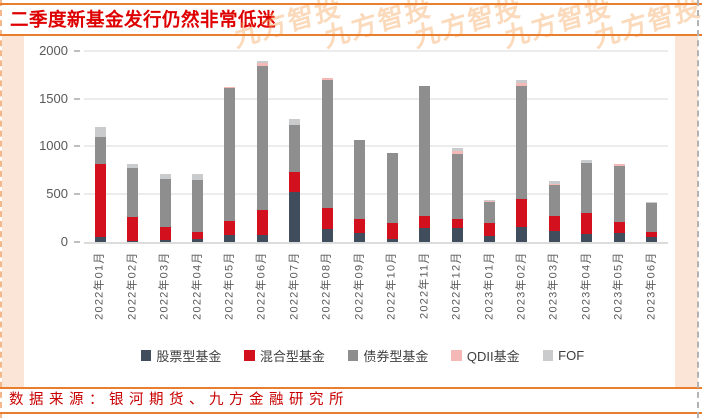 The height and width of the screenshot is (418, 702). I want to click on x-axis-label: 2022年09月, so click(359, 285).